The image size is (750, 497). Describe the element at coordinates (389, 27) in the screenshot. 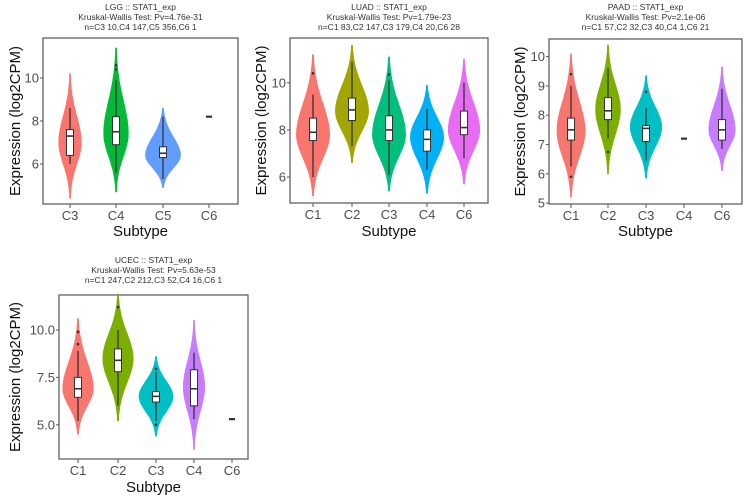

I see `chart-title-line: n=C1 83,C2 147,C3 179,C4 20,C6 28` at that location.